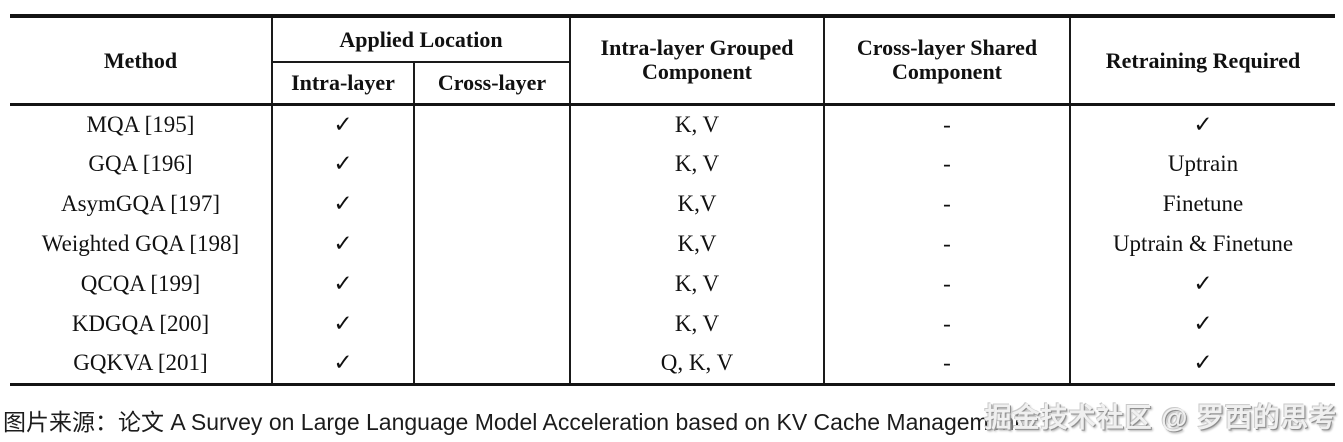 The image size is (1343, 442). What do you see at coordinates (1203, 203) in the screenshot?
I see `cell-retraining: Finetune` at bounding box center [1203, 203].